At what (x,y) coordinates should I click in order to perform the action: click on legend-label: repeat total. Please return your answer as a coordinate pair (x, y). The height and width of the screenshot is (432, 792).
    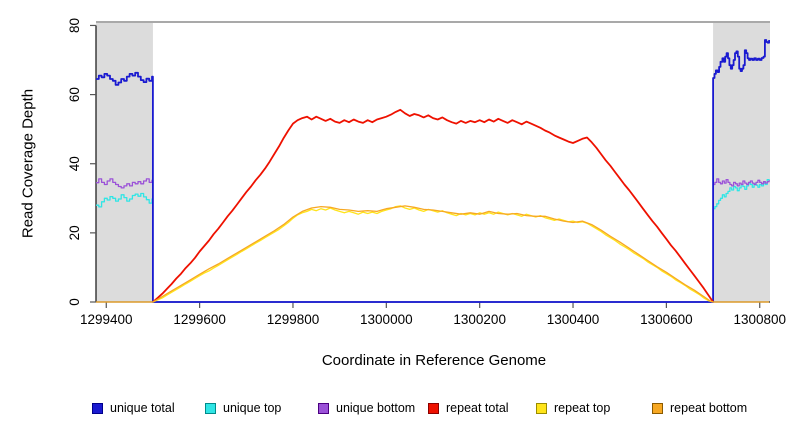
    Looking at the image, I should click on (477, 408).